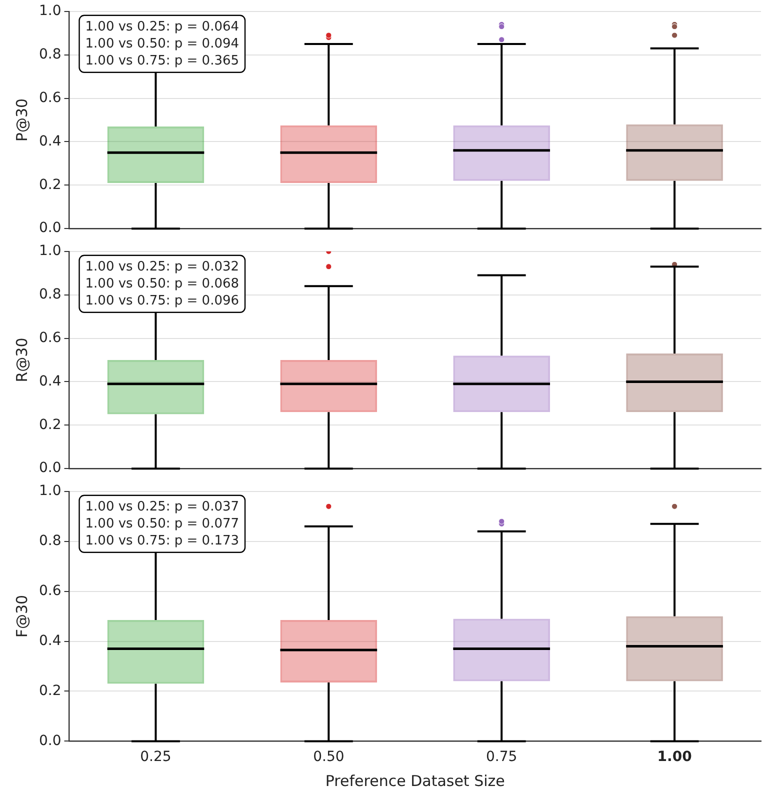 Image resolution: width=779 pixels, height=797 pixels. What do you see at coordinates (162, 26) in the screenshot?
I see `annotation: 1.00 vs 0.25: p = 0.064` at bounding box center [162, 26].